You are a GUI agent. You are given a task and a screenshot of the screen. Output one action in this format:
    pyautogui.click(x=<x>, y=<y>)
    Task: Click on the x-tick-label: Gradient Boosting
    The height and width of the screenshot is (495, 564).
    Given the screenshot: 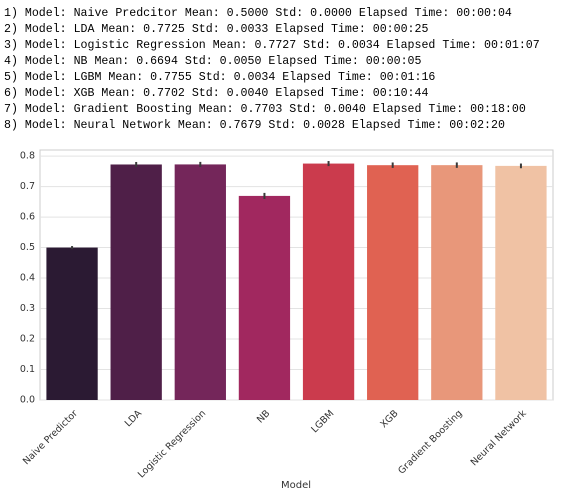 What is the action you would take?
    pyautogui.click(x=430, y=442)
    